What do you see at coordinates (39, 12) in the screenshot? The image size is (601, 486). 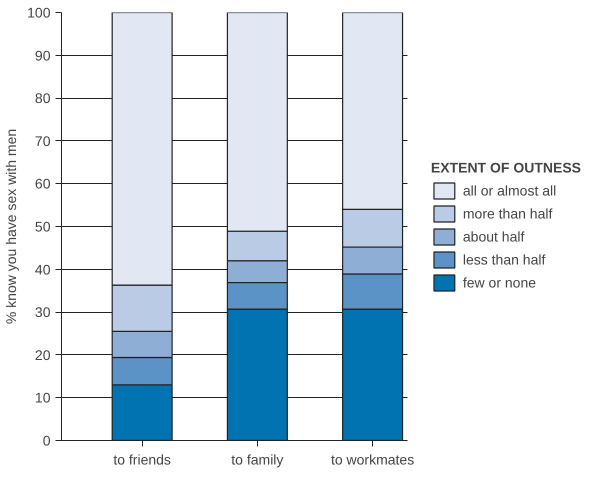 I see `y-tick-label: 100` at bounding box center [39, 12].